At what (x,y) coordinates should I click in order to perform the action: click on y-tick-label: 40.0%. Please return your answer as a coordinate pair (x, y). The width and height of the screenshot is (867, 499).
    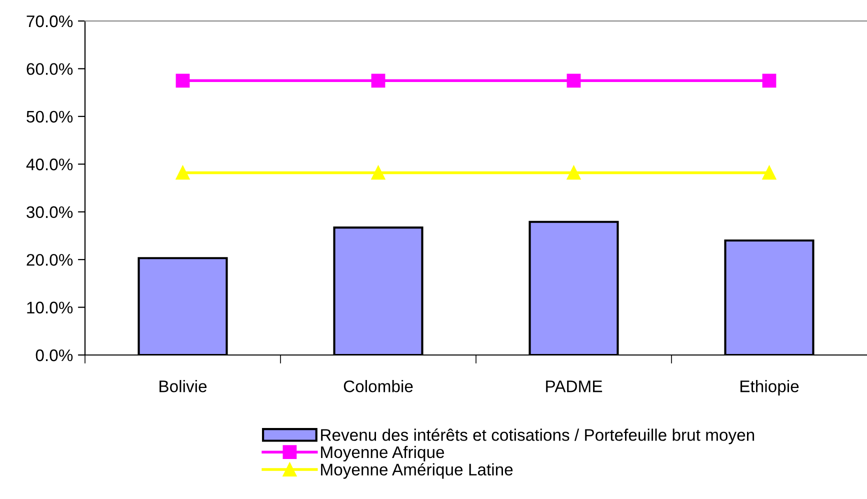
    Looking at the image, I should click on (49, 164).